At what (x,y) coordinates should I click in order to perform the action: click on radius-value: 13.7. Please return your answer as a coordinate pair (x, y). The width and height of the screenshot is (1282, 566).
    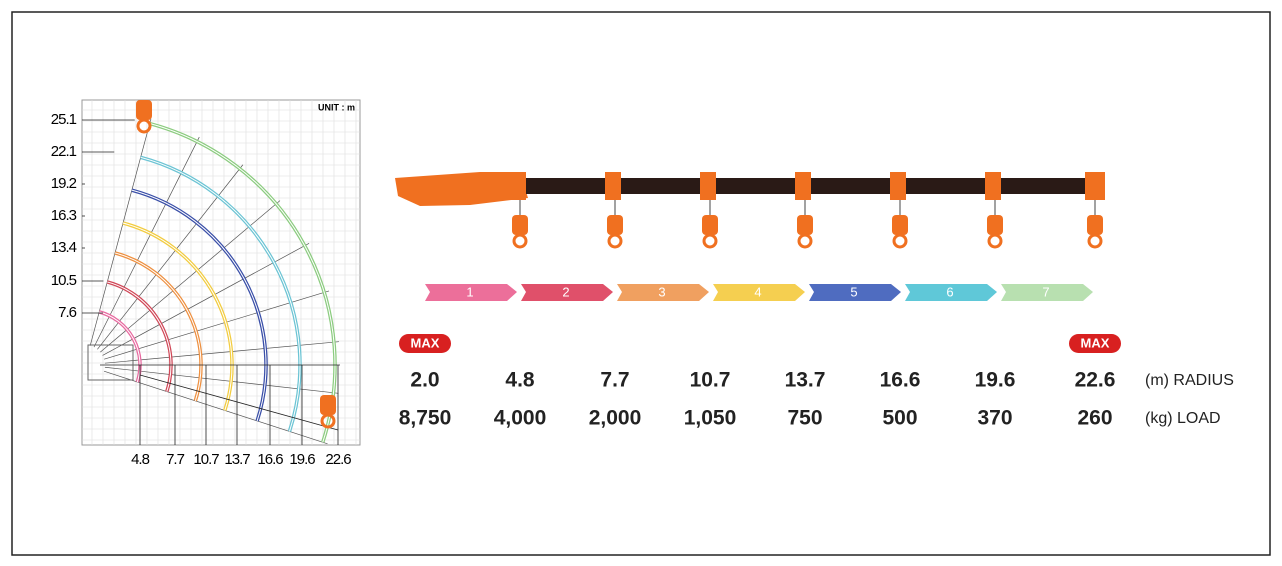
    Looking at the image, I should click on (805, 380).